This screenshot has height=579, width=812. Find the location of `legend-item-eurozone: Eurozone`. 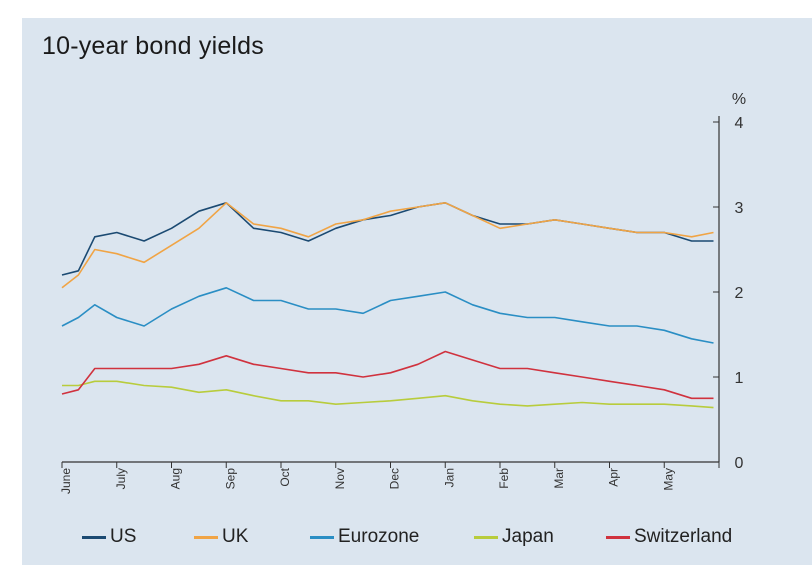

legend-item-eurozone: Eurozone is located at coordinates (364, 537).